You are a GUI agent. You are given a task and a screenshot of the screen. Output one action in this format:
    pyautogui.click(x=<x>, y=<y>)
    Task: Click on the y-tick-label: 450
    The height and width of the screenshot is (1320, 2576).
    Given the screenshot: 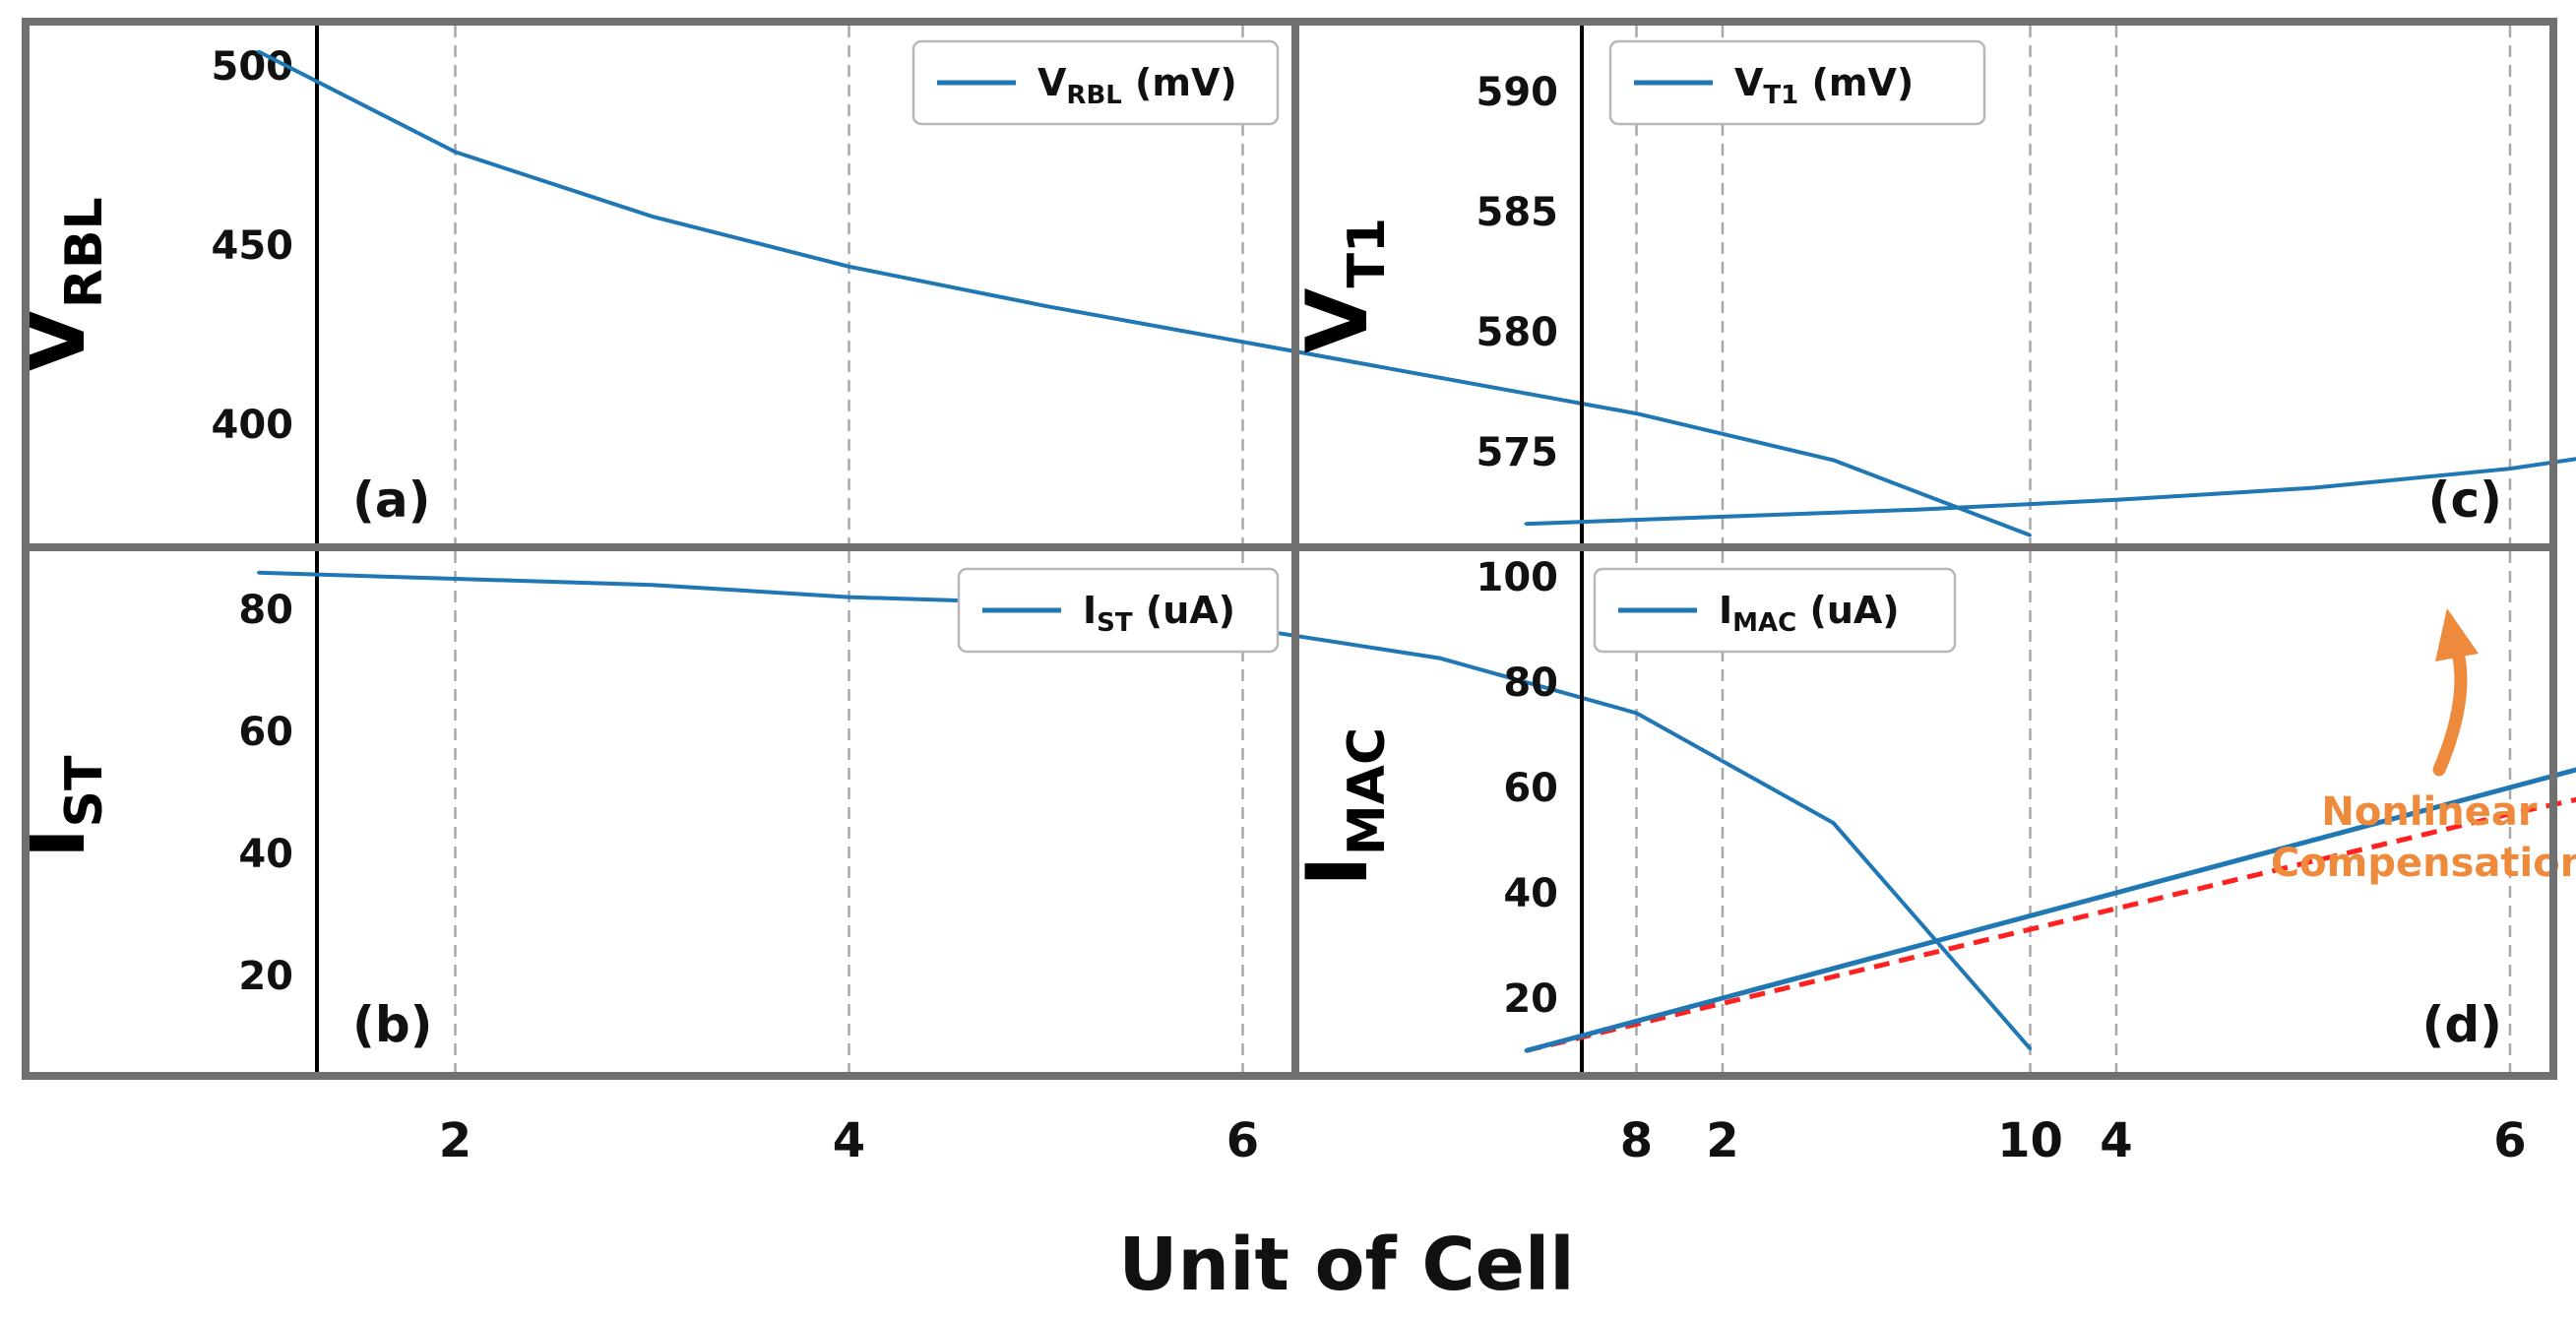 What is the action you would take?
    pyautogui.click(x=253, y=246)
    